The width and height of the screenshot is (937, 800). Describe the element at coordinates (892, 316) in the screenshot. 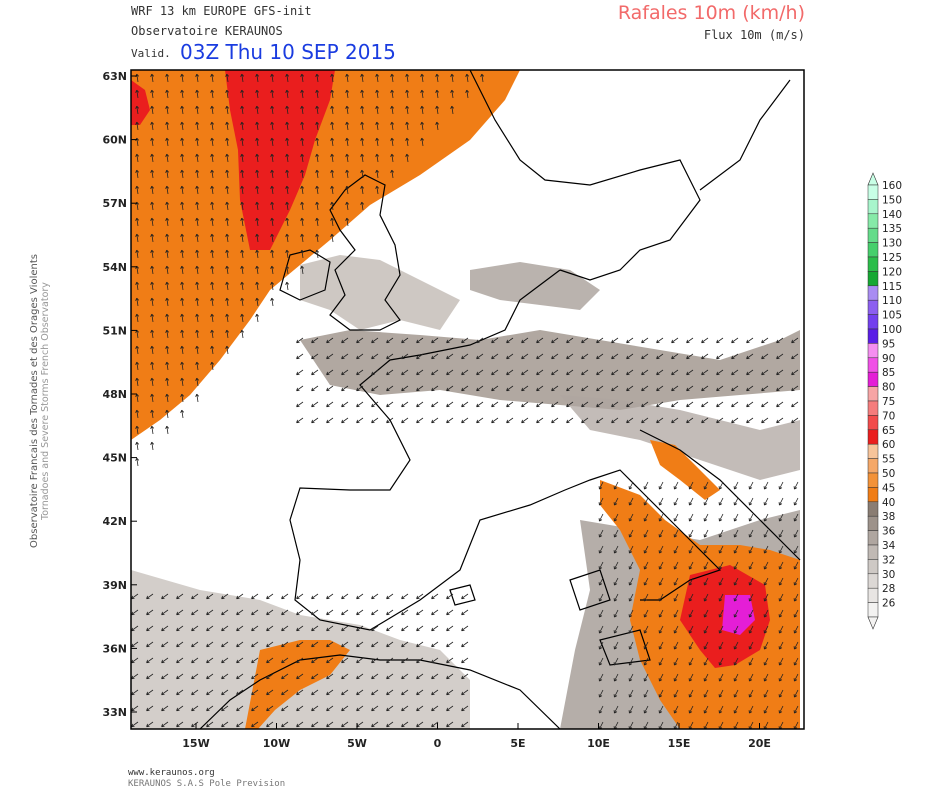

I see `legend-label: 105` at that location.